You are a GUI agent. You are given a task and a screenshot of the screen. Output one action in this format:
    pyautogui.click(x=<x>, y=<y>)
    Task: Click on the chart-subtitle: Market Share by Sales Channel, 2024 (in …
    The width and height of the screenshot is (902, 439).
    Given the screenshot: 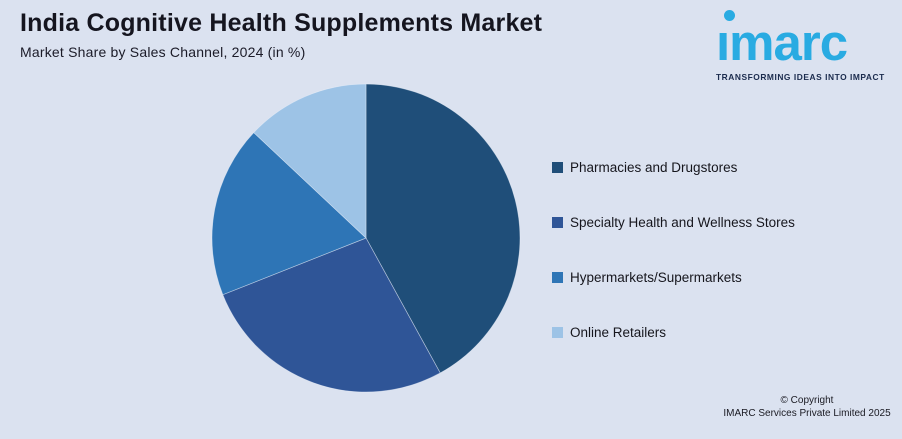 What is the action you would take?
    pyautogui.click(x=163, y=52)
    